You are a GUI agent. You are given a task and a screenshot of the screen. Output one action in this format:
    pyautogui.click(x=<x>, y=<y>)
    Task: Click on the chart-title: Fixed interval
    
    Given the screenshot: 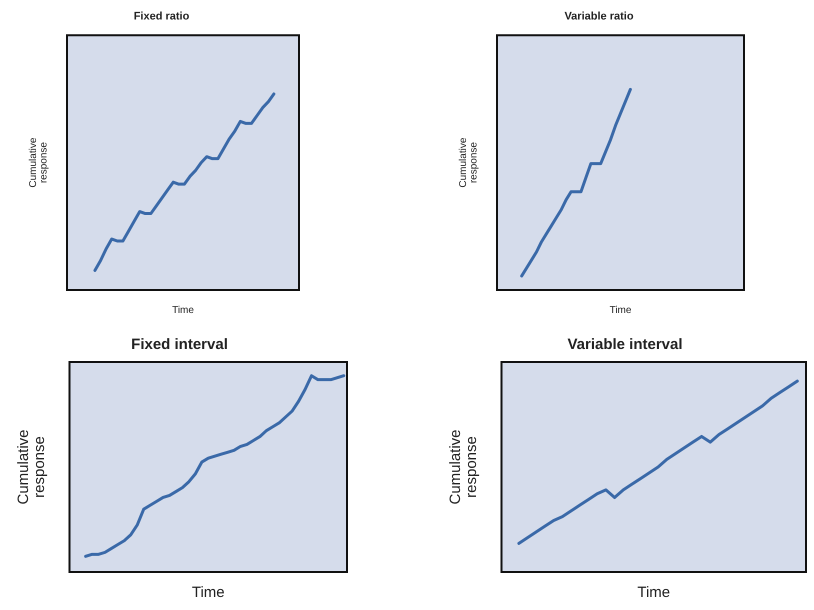 What is the action you would take?
    pyautogui.click(x=179, y=345)
    